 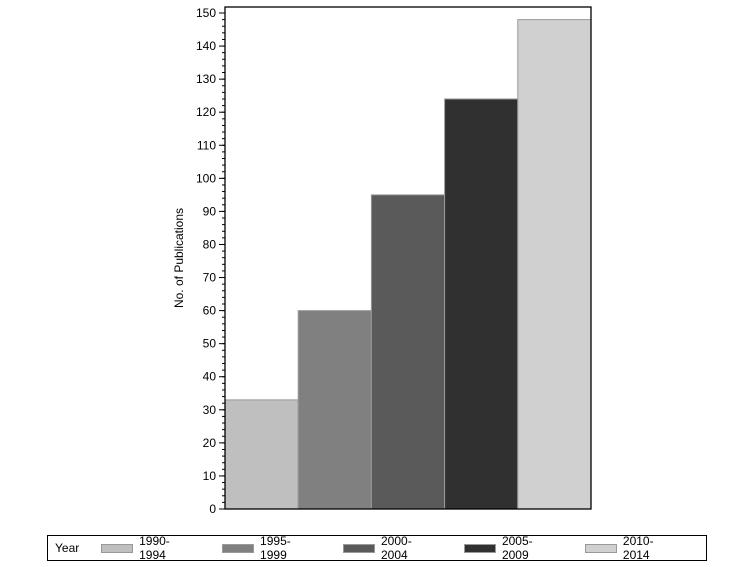 I want to click on y-tick-label: 120, so click(x=206, y=112).